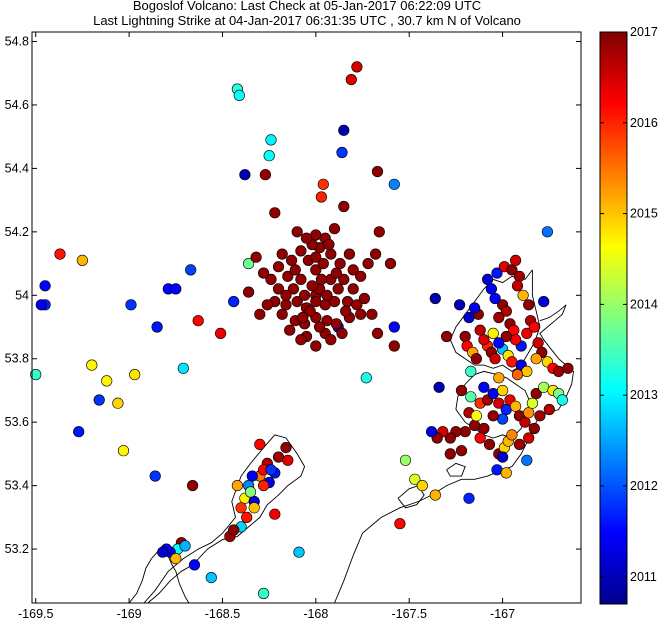 This screenshot has width=660, height=622. What do you see at coordinates (502, 614) in the screenshot?
I see `x-tick-label: -167` at bounding box center [502, 614].